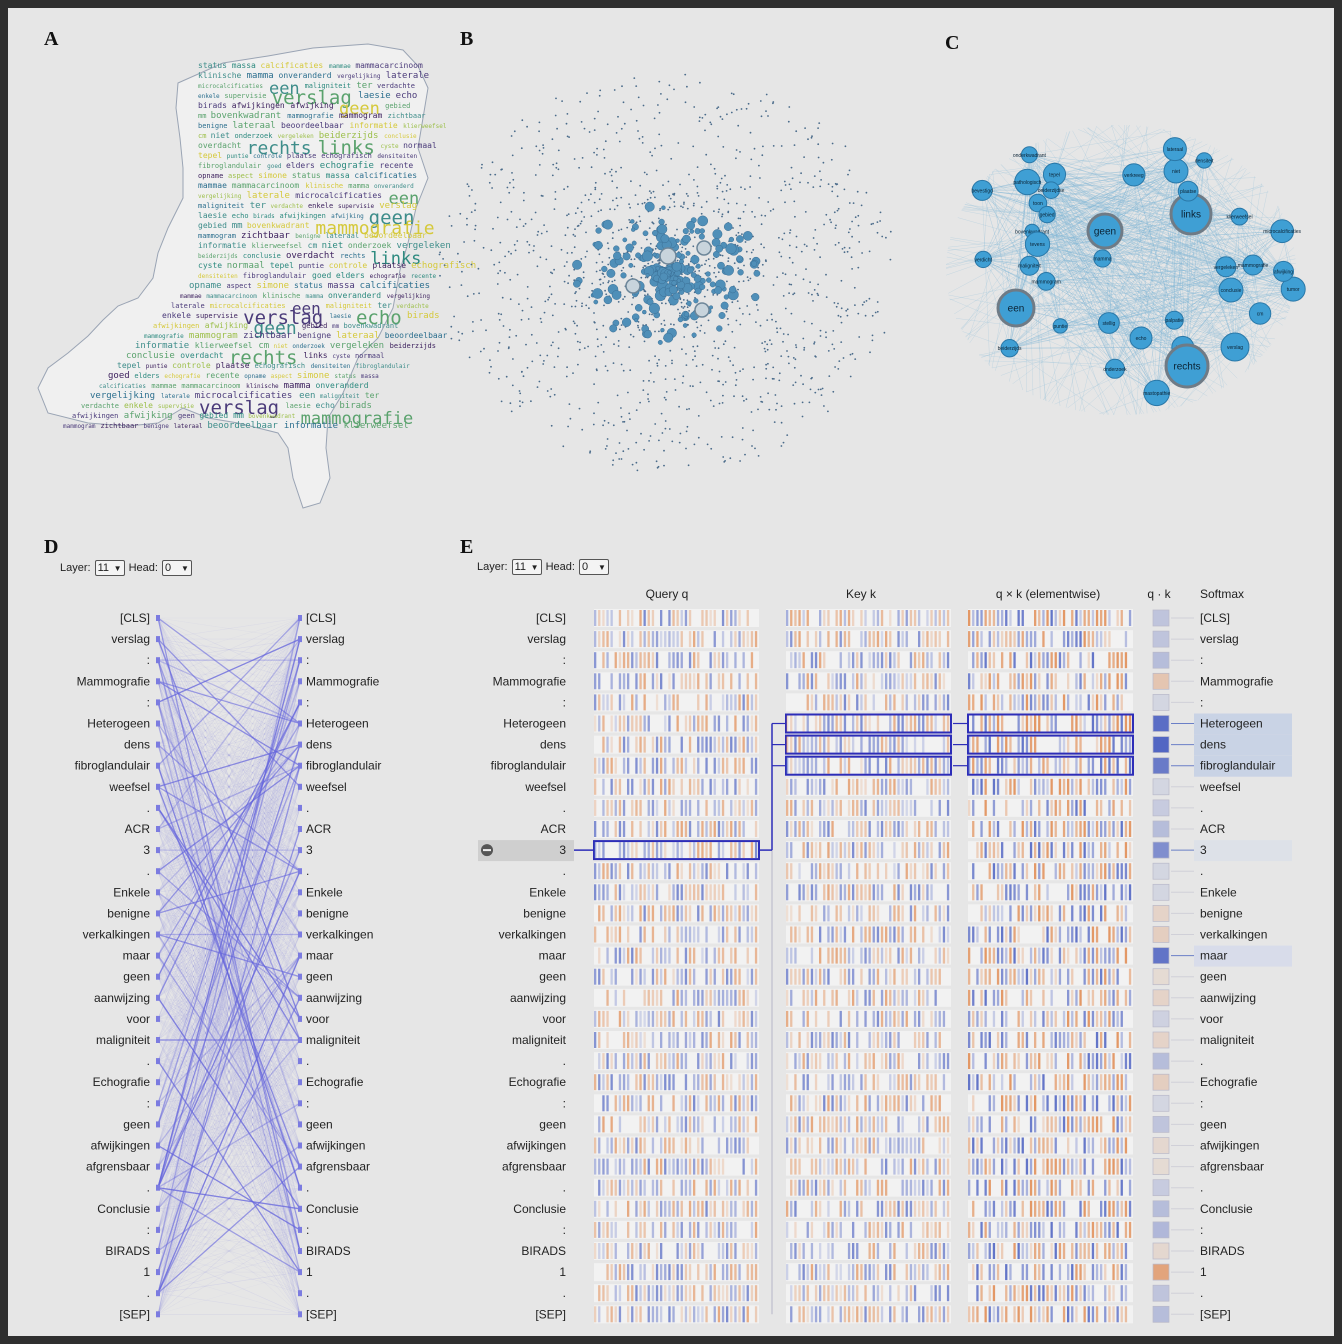  Describe the element at coordinates (354, 295) in the screenshot. I see `wordcloud-word: onveranderd` at that location.